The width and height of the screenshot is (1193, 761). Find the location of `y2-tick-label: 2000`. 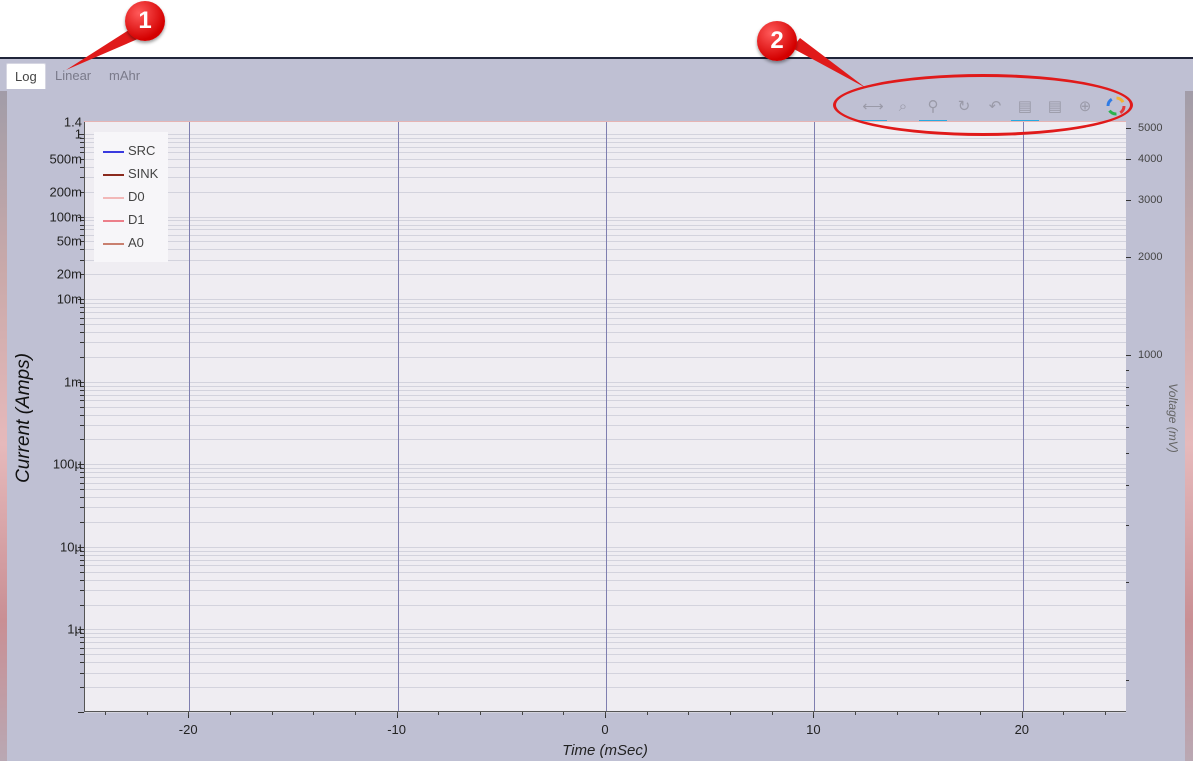

y2-tick-label: 2000 is located at coordinates (1150, 257).